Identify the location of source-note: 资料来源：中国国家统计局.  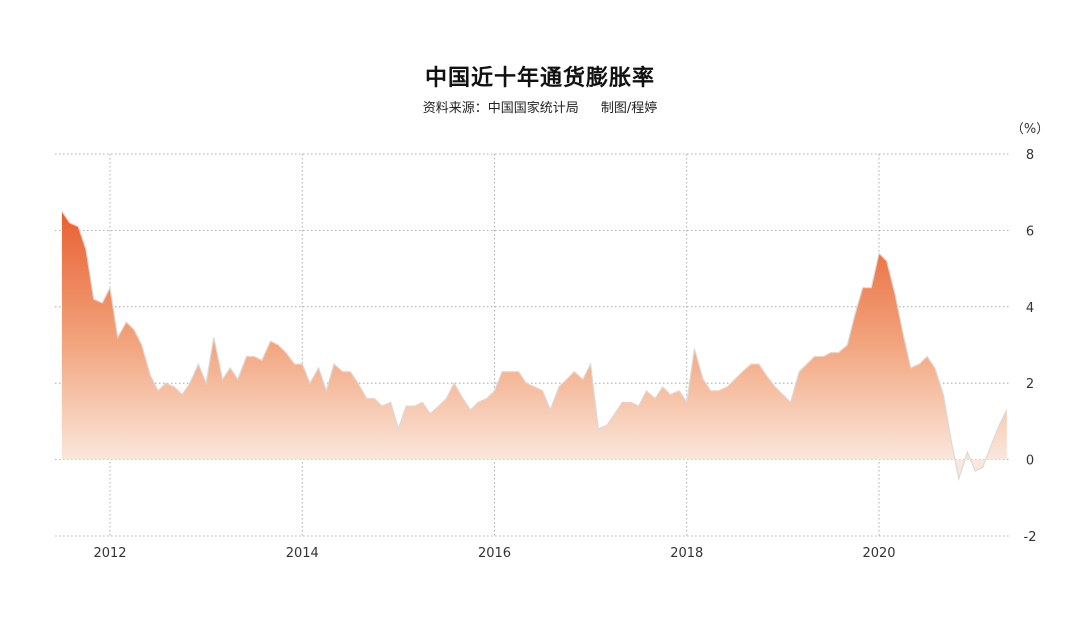
(500, 108).